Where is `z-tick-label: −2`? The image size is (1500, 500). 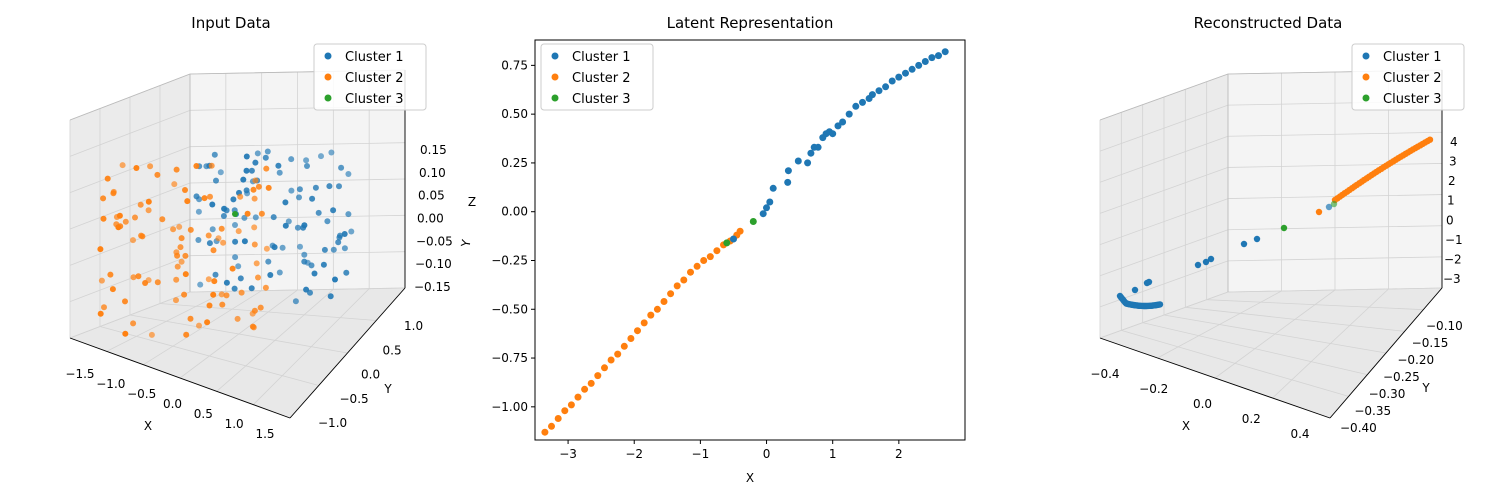 z-tick-label: −2 is located at coordinates (1453, 259).